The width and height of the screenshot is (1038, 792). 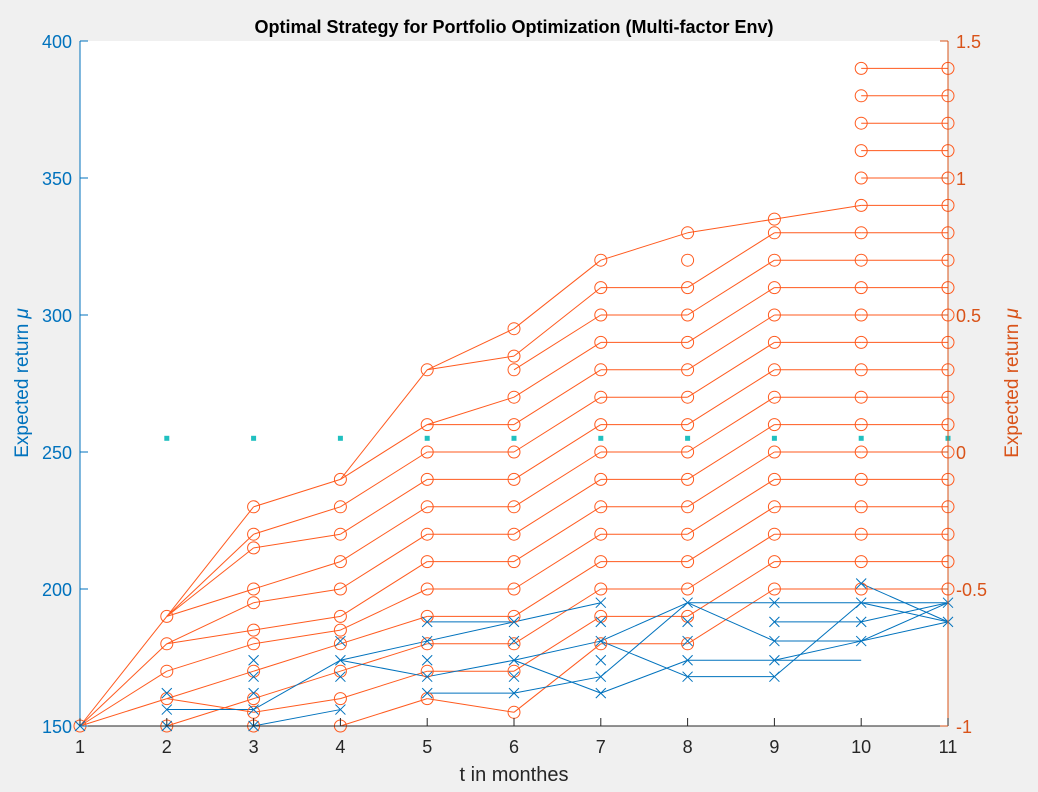 I want to click on y-right-tick-label: 1.5, so click(x=968, y=42).